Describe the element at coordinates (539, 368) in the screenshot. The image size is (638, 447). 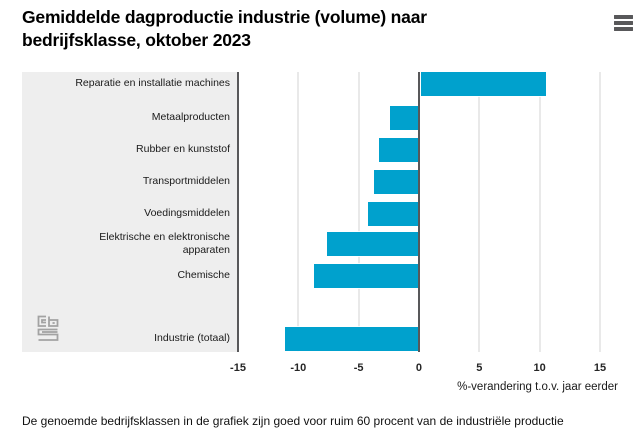
I see `x-tick-label: 10` at that location.